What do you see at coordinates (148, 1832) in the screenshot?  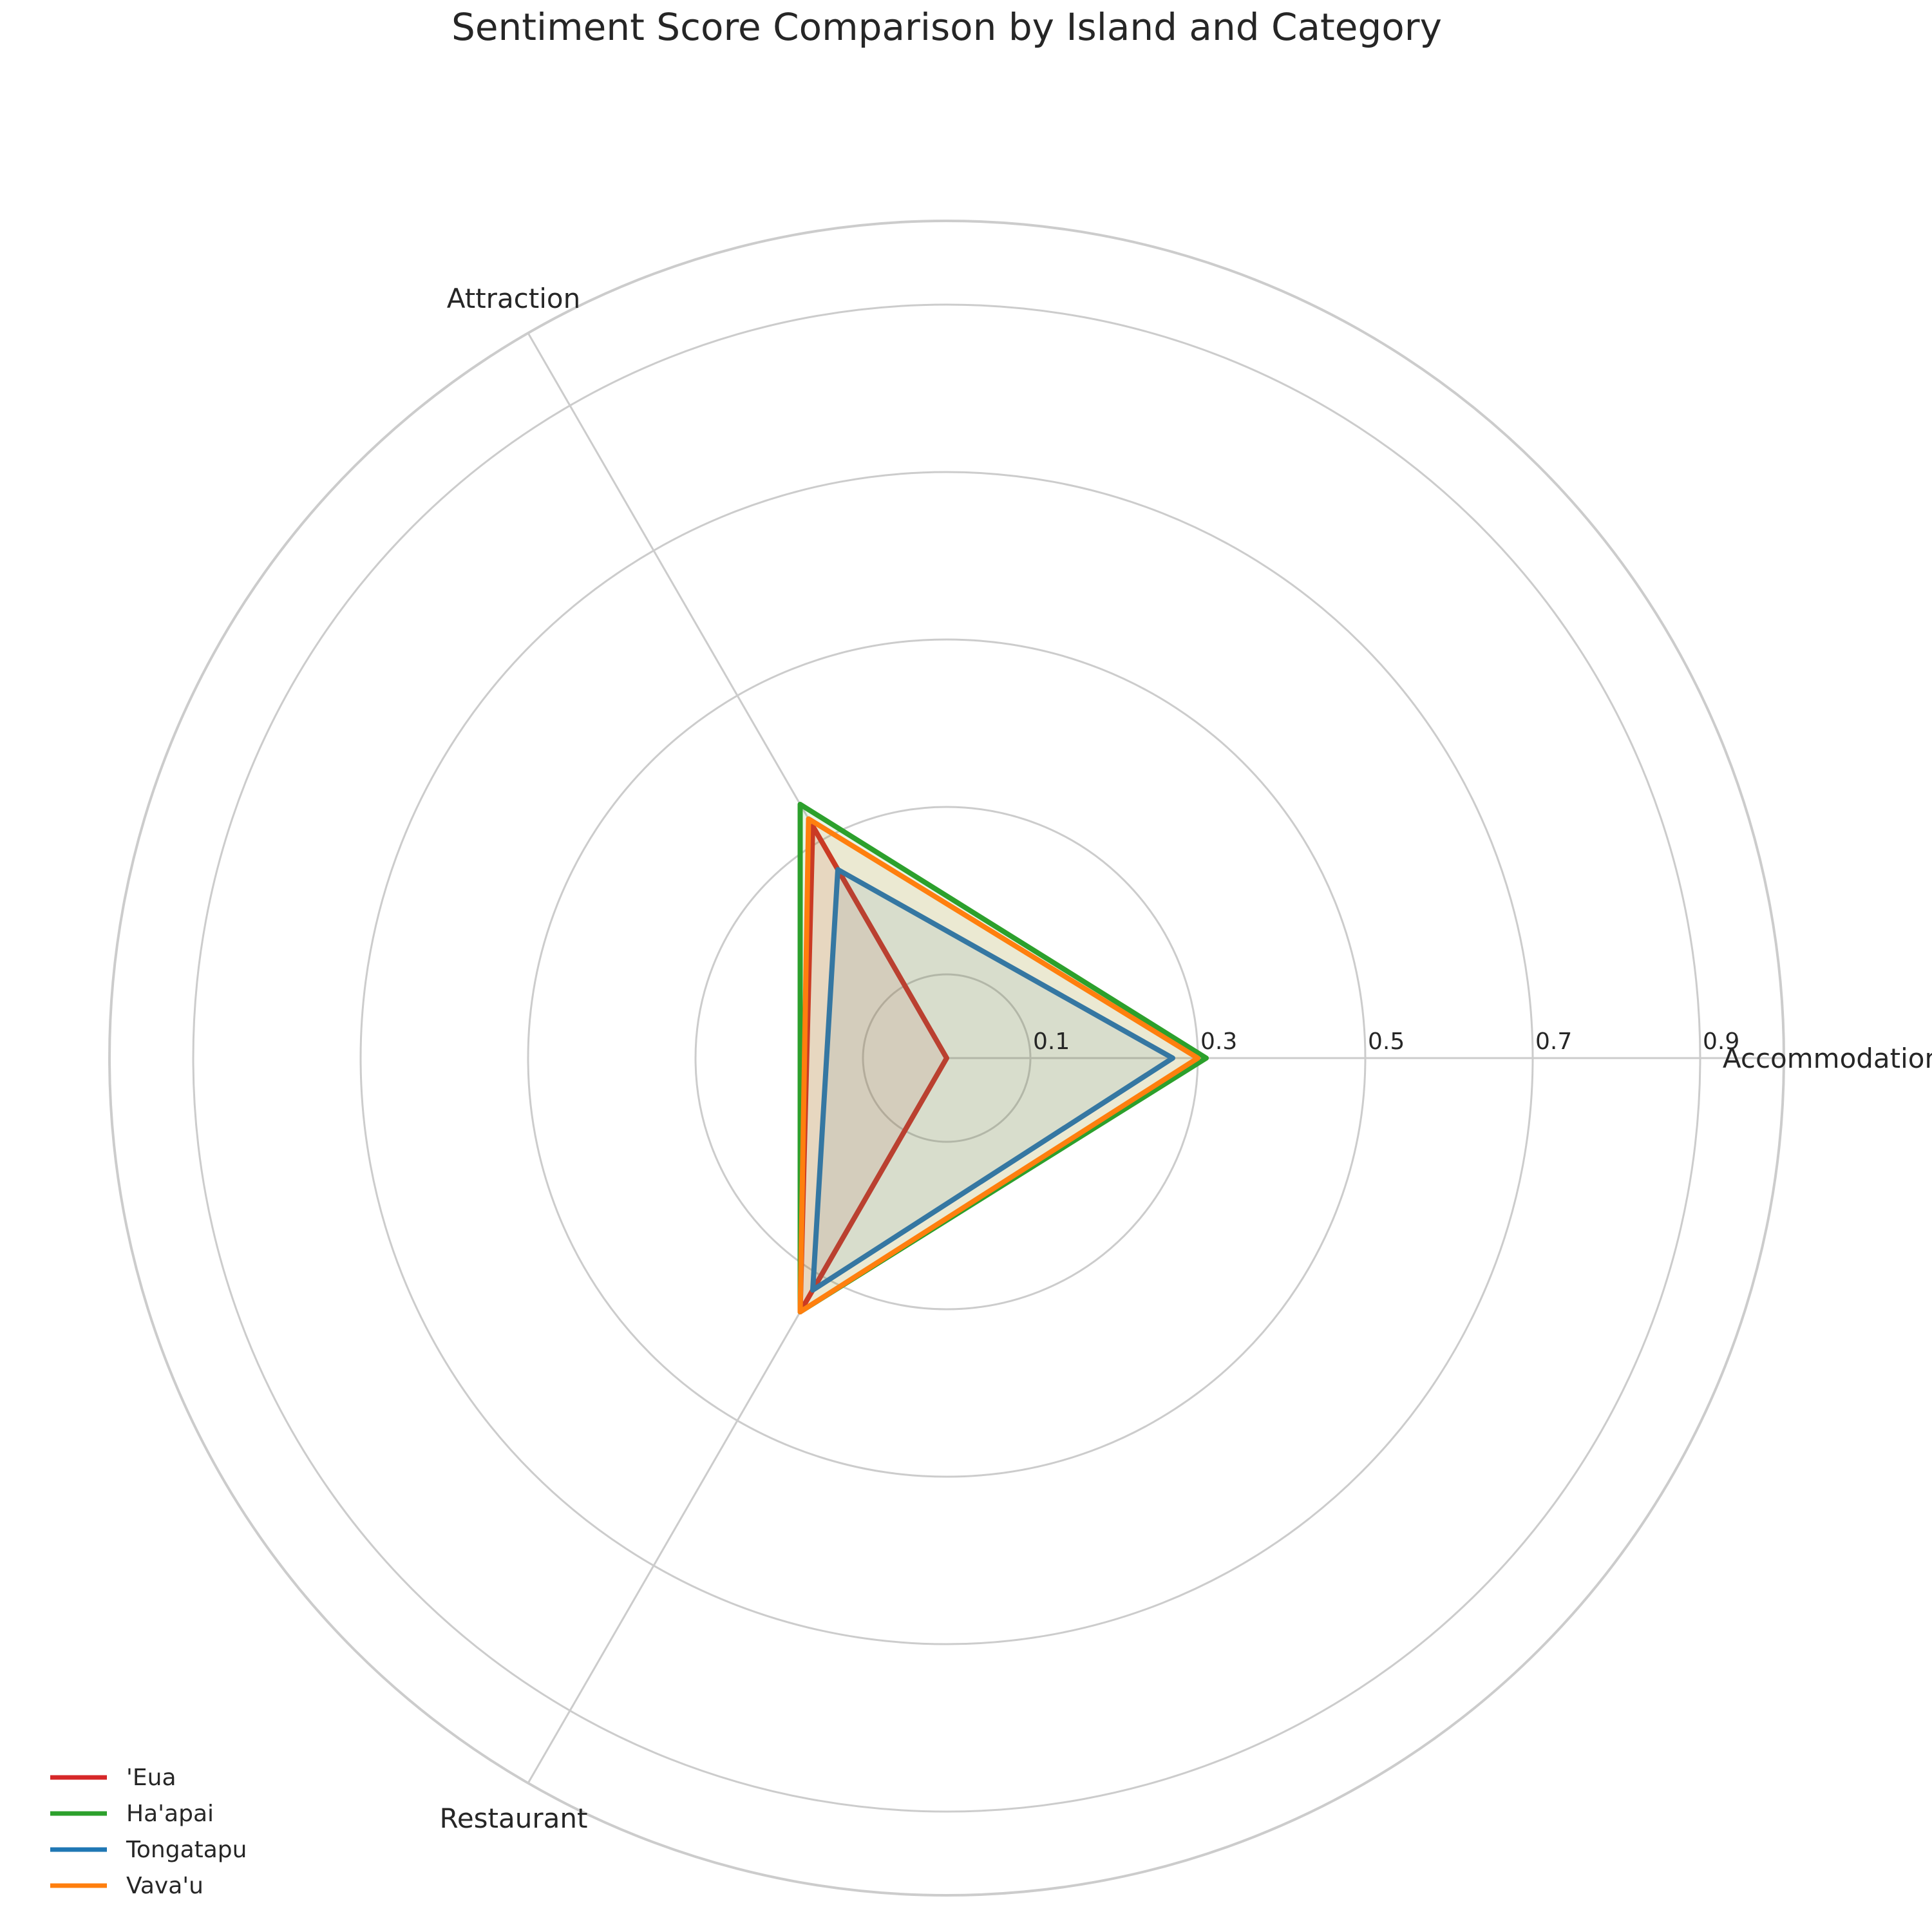 I see `legend: 'Eua Ha'apai Tongatapu Vava'u` at bounding box center [148, 1832].